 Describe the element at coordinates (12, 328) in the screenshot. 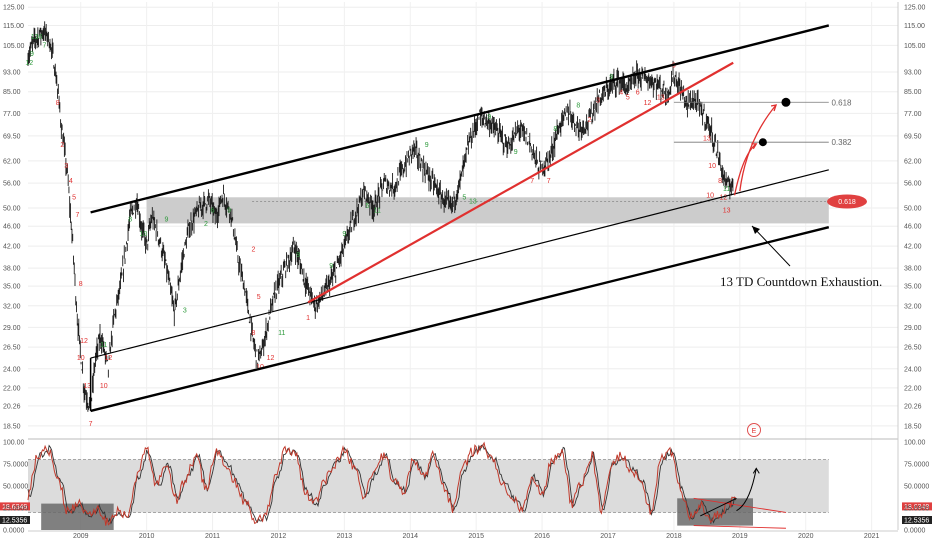

I see `y-tick-left: 29.00` at that location.